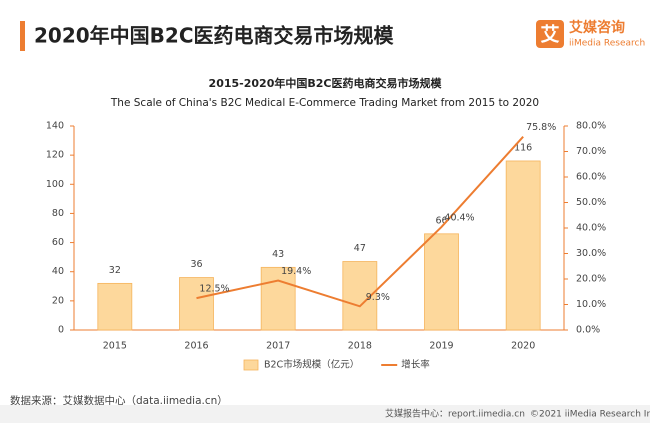 The width and height of the screenshot is (650, 423). I want to click on logo-icon, so click(550, 34).